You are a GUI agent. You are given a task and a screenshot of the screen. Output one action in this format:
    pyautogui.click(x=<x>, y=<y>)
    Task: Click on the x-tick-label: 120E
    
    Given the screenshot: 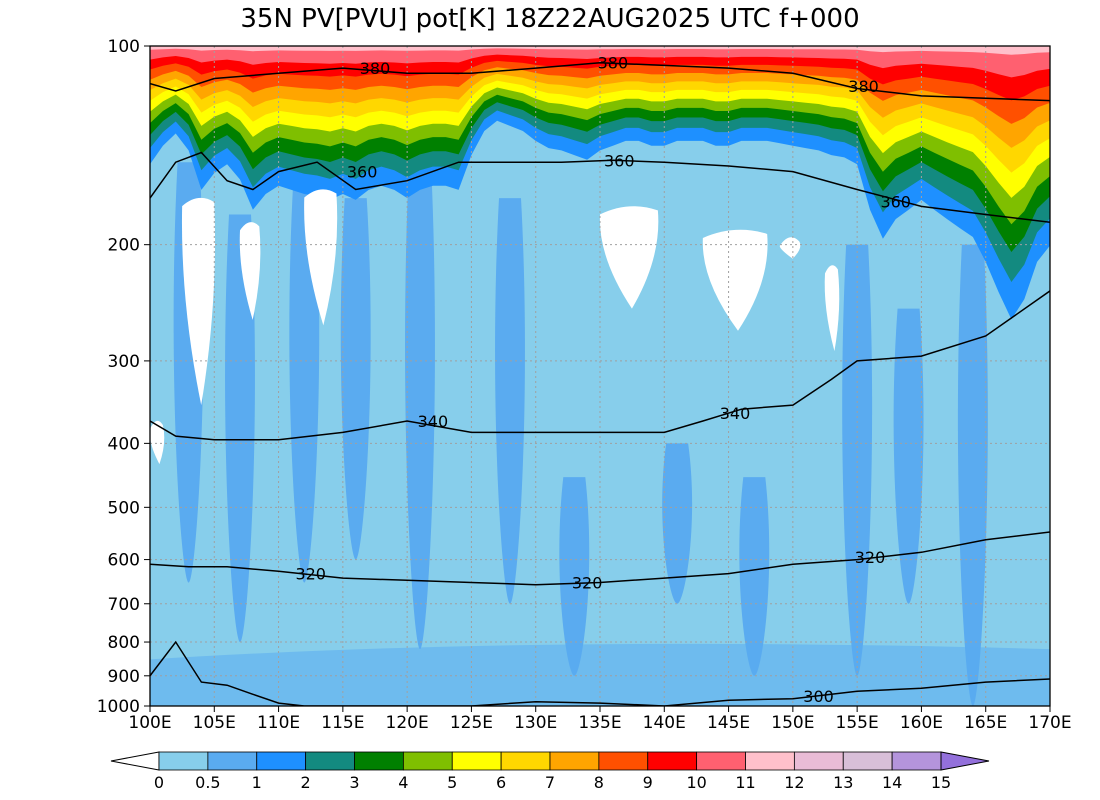 What is the action you would take?
    pyautogui.click(x=407, y=723)
    